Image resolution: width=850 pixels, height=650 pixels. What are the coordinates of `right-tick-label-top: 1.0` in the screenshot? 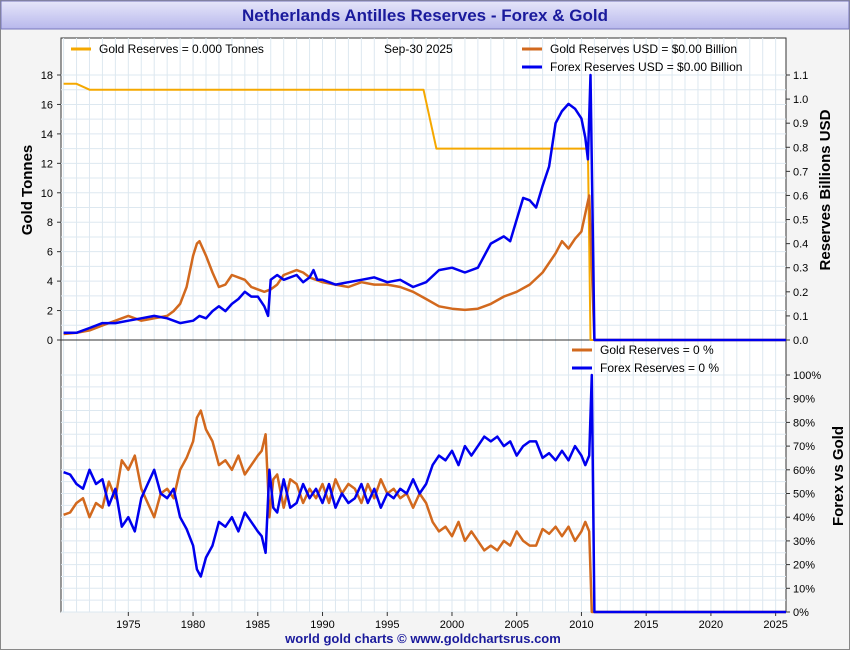 It's located at (800, 100).